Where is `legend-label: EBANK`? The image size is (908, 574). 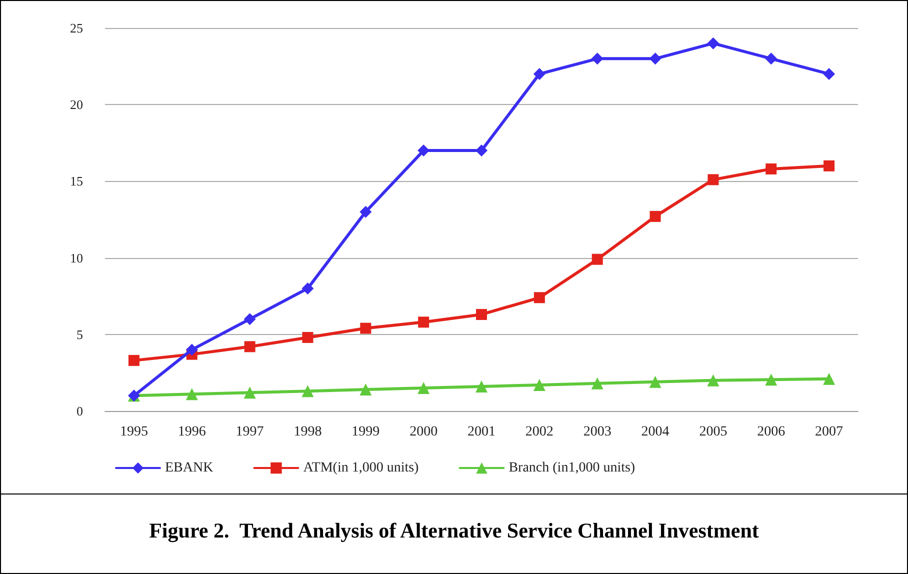 legend-label: EBANK is located at coordinates (189, 468).